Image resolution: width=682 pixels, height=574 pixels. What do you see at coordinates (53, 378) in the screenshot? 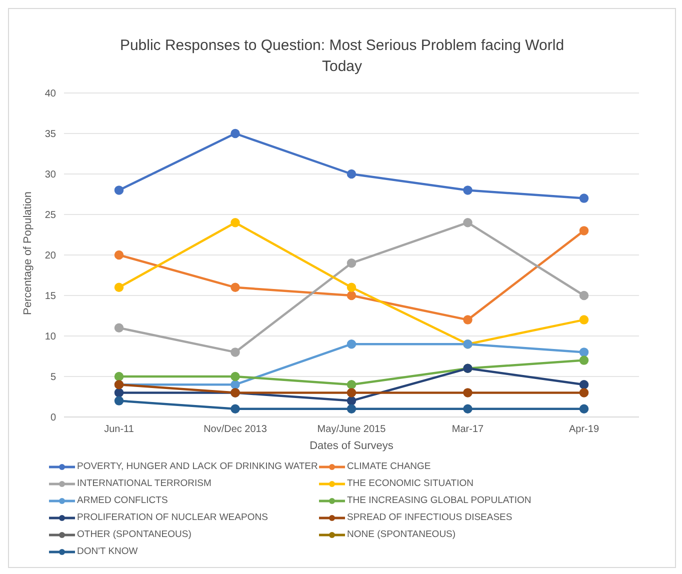
I see `y-tick-label: 5` at bounding box center [53, 378].